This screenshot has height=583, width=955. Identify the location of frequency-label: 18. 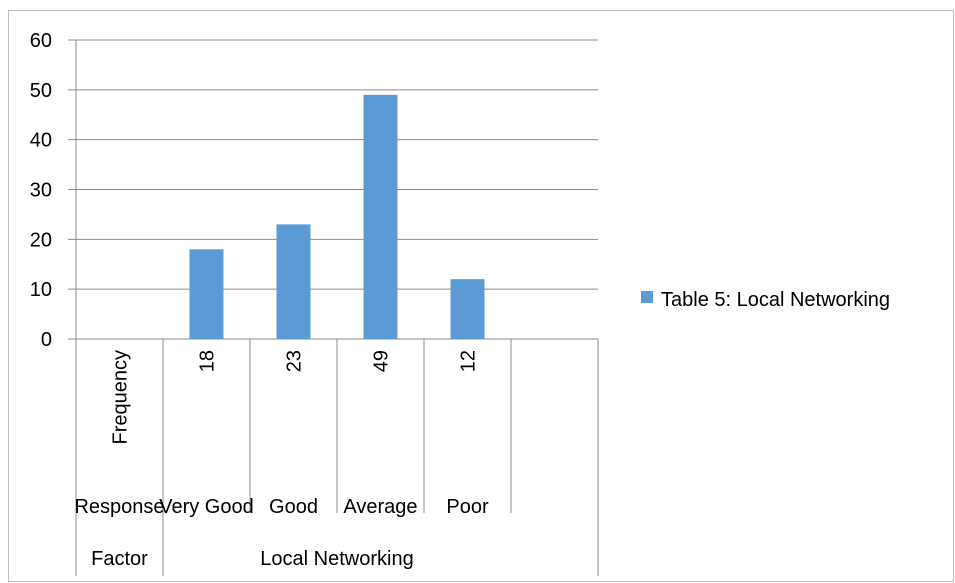
(208, 361).